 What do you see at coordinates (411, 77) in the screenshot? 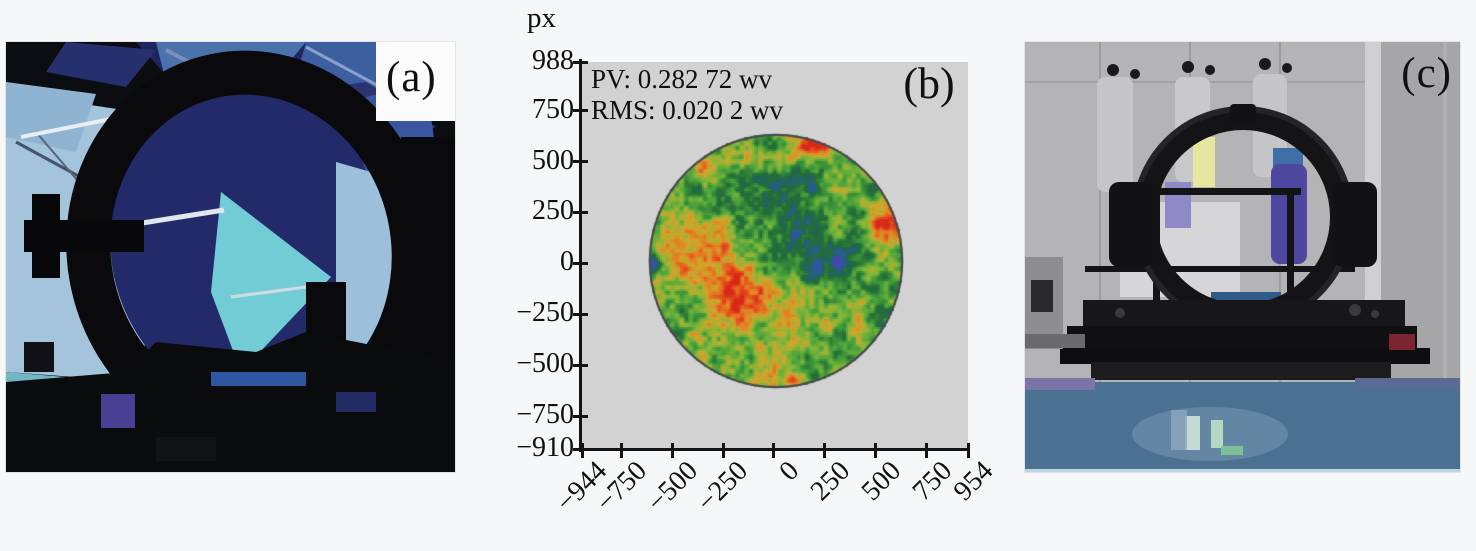
I see `panel-a-label: (a)` at bounding box center [411, 77].